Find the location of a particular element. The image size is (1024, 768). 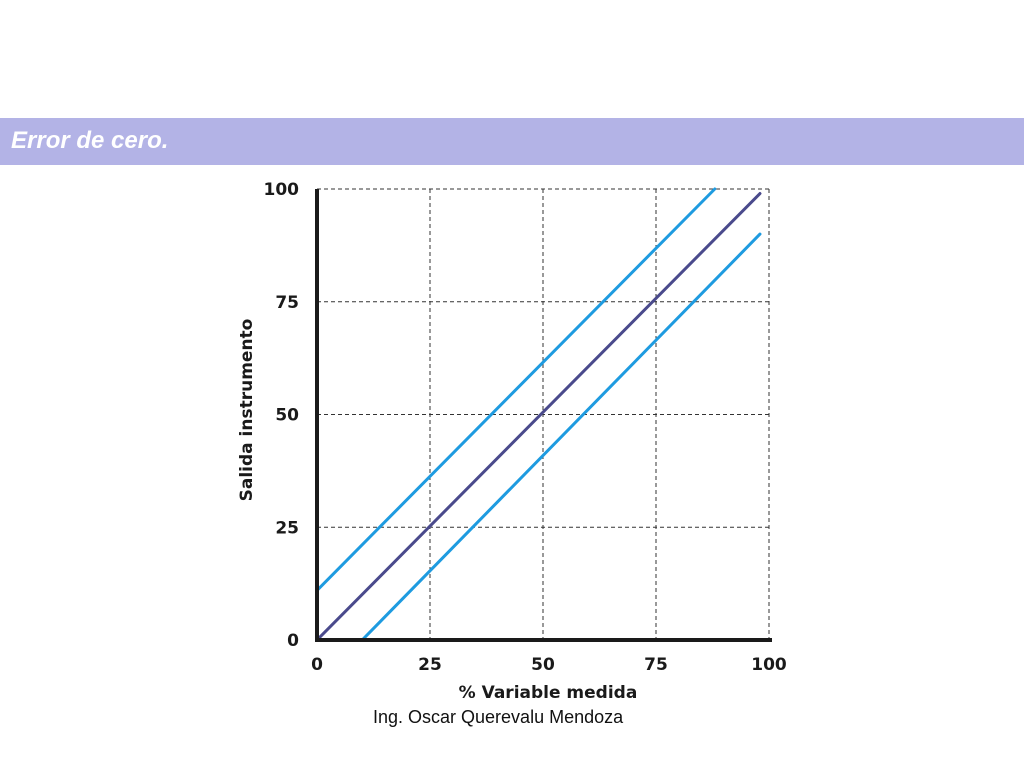

y-tick-label: 75 is located at coordinates (287, 303).